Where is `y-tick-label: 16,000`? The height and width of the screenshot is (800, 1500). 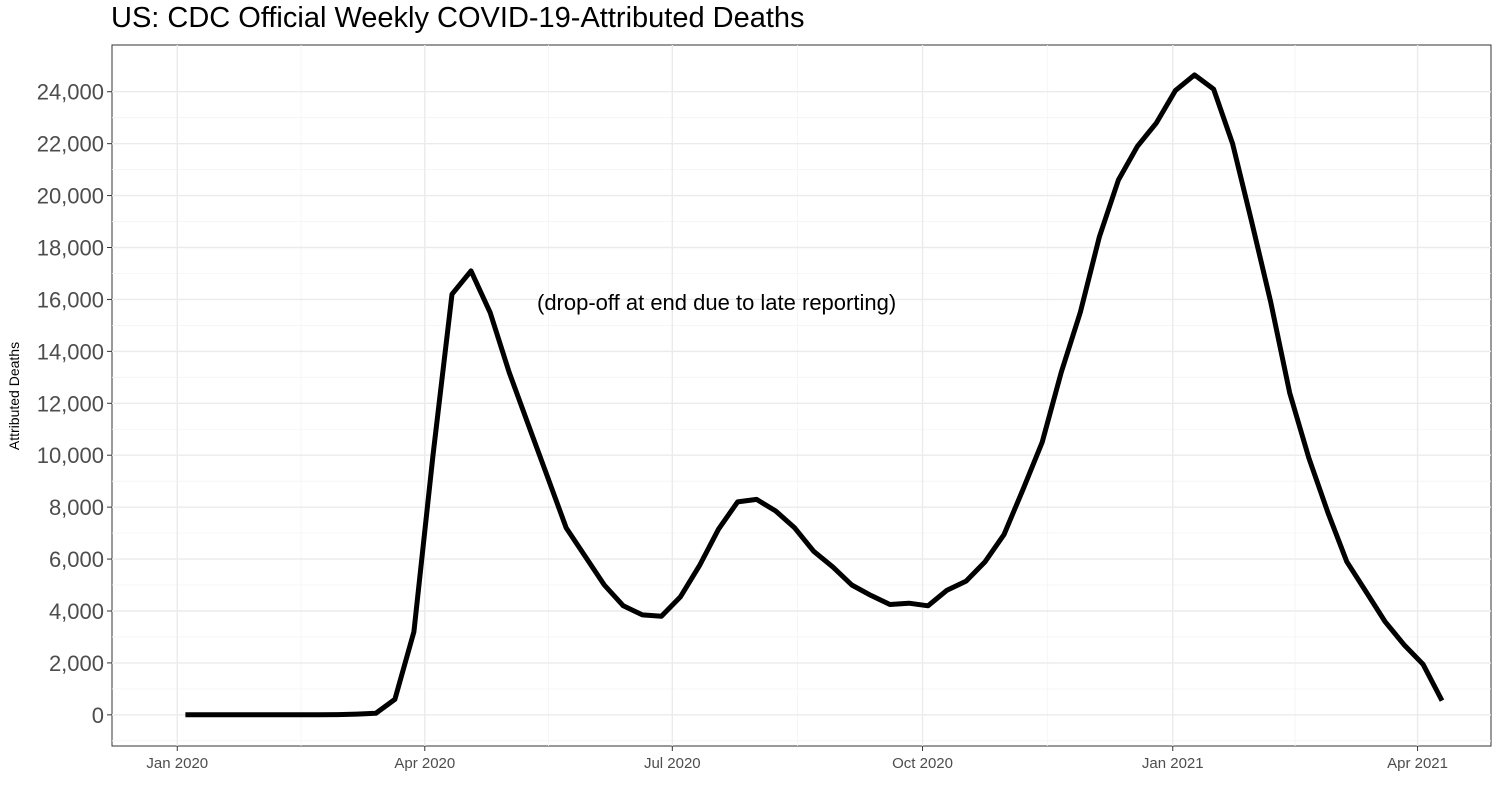
y-tick-label: 16,000 is located at coordinates (70, 299).